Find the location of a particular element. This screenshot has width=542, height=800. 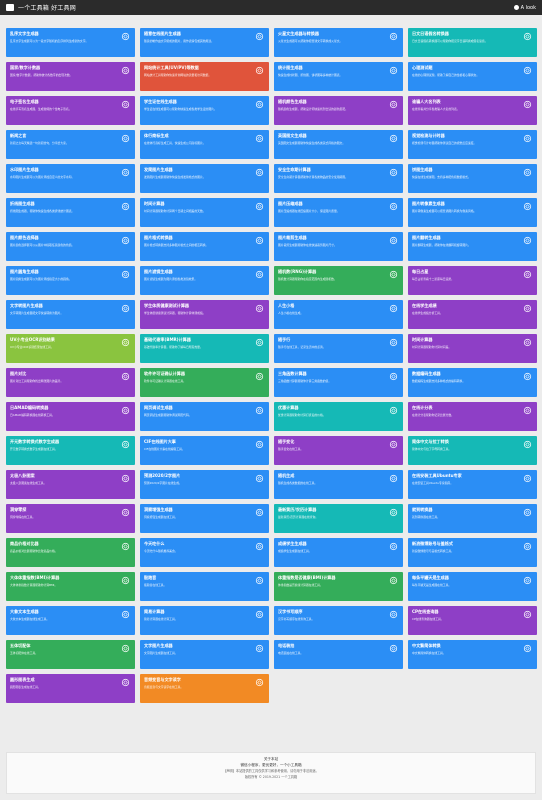

tool-card: 在线学生成绩 在线学生成绩分析工具。 is located at coordinates (472, 314).